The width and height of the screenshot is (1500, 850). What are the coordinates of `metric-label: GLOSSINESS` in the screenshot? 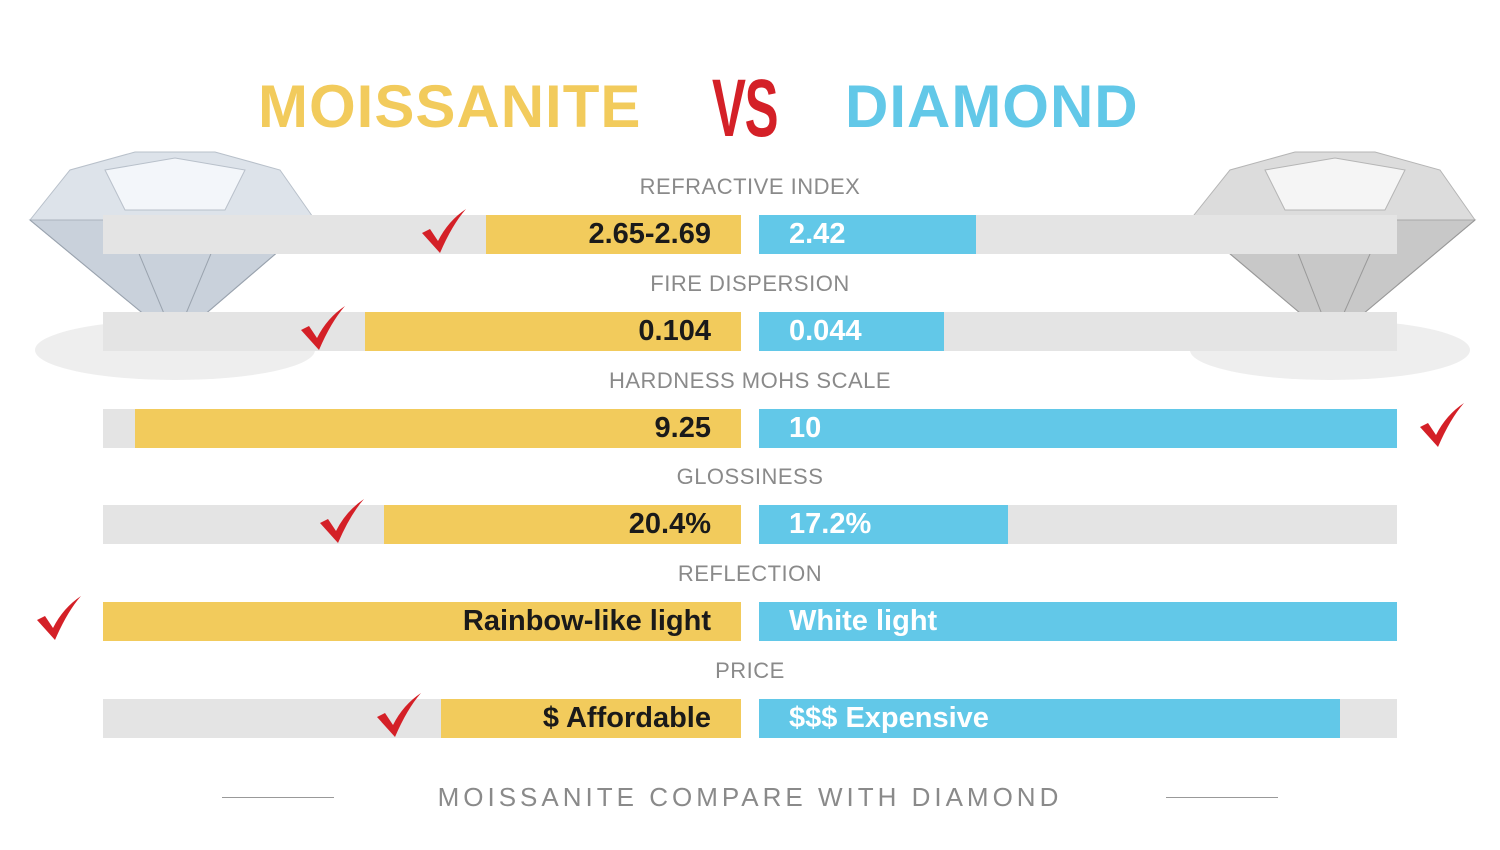 It's located at (750, 477).